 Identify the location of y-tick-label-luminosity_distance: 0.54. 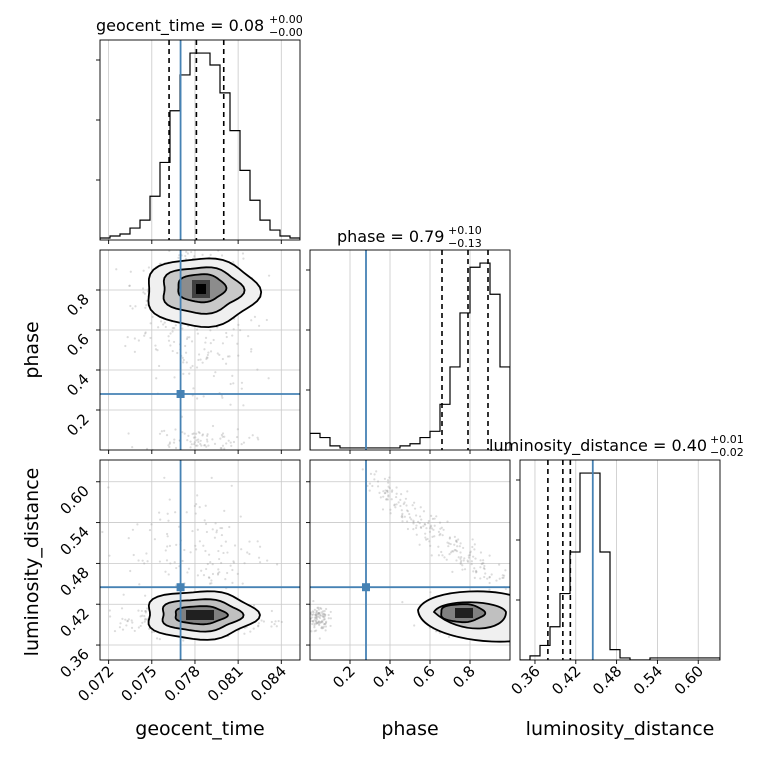
(74, 541).